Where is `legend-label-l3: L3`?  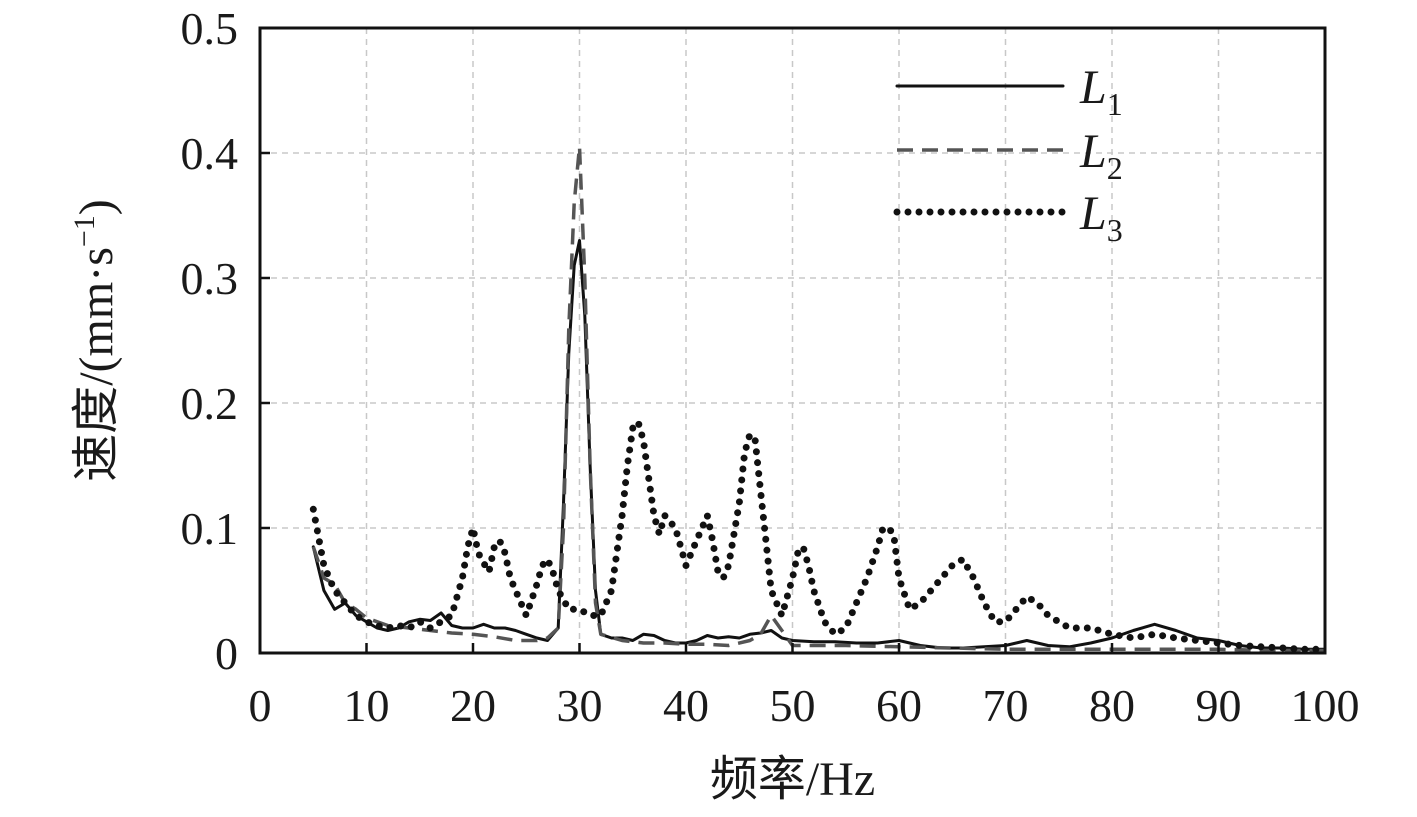
legend-label-l3: L3 is located at coordinates (1101, 217).